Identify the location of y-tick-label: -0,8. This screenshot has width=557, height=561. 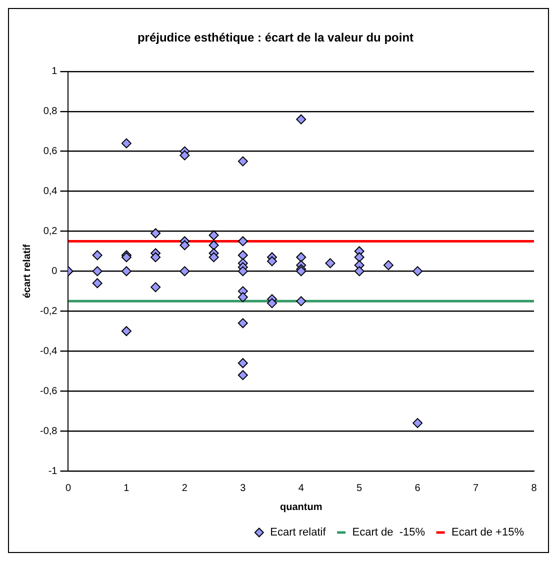
(49, 431).